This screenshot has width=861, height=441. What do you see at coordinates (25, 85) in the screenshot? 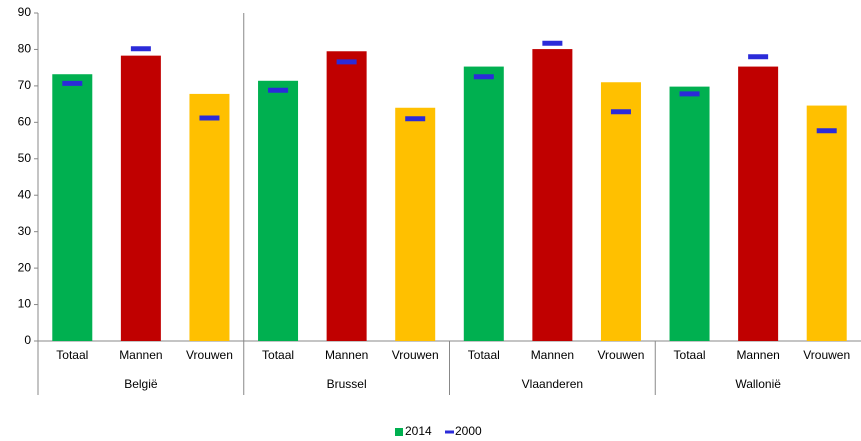
I see `y-tick-label: 70` at bounding box center [25, 85].